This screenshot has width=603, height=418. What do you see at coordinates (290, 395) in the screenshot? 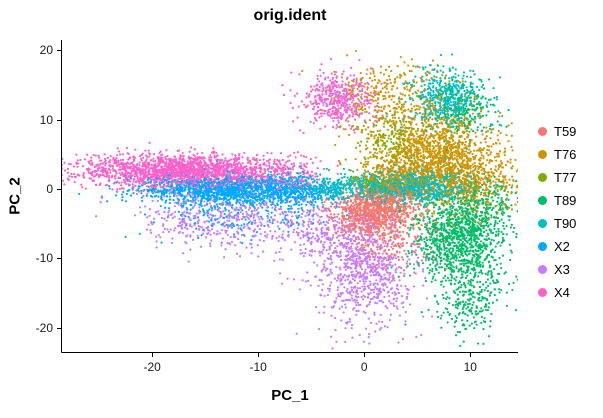
I see `x-axis-title: PC_1` at bounding box center [290, 395].